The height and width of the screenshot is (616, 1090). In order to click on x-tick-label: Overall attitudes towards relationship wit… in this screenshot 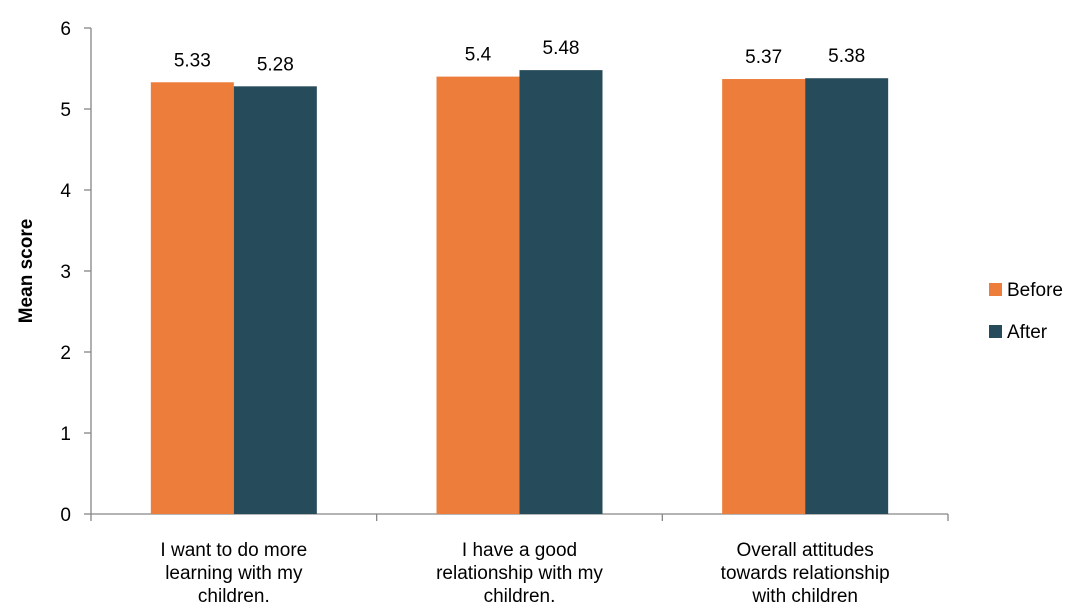, I will do `click(805, 573)`.